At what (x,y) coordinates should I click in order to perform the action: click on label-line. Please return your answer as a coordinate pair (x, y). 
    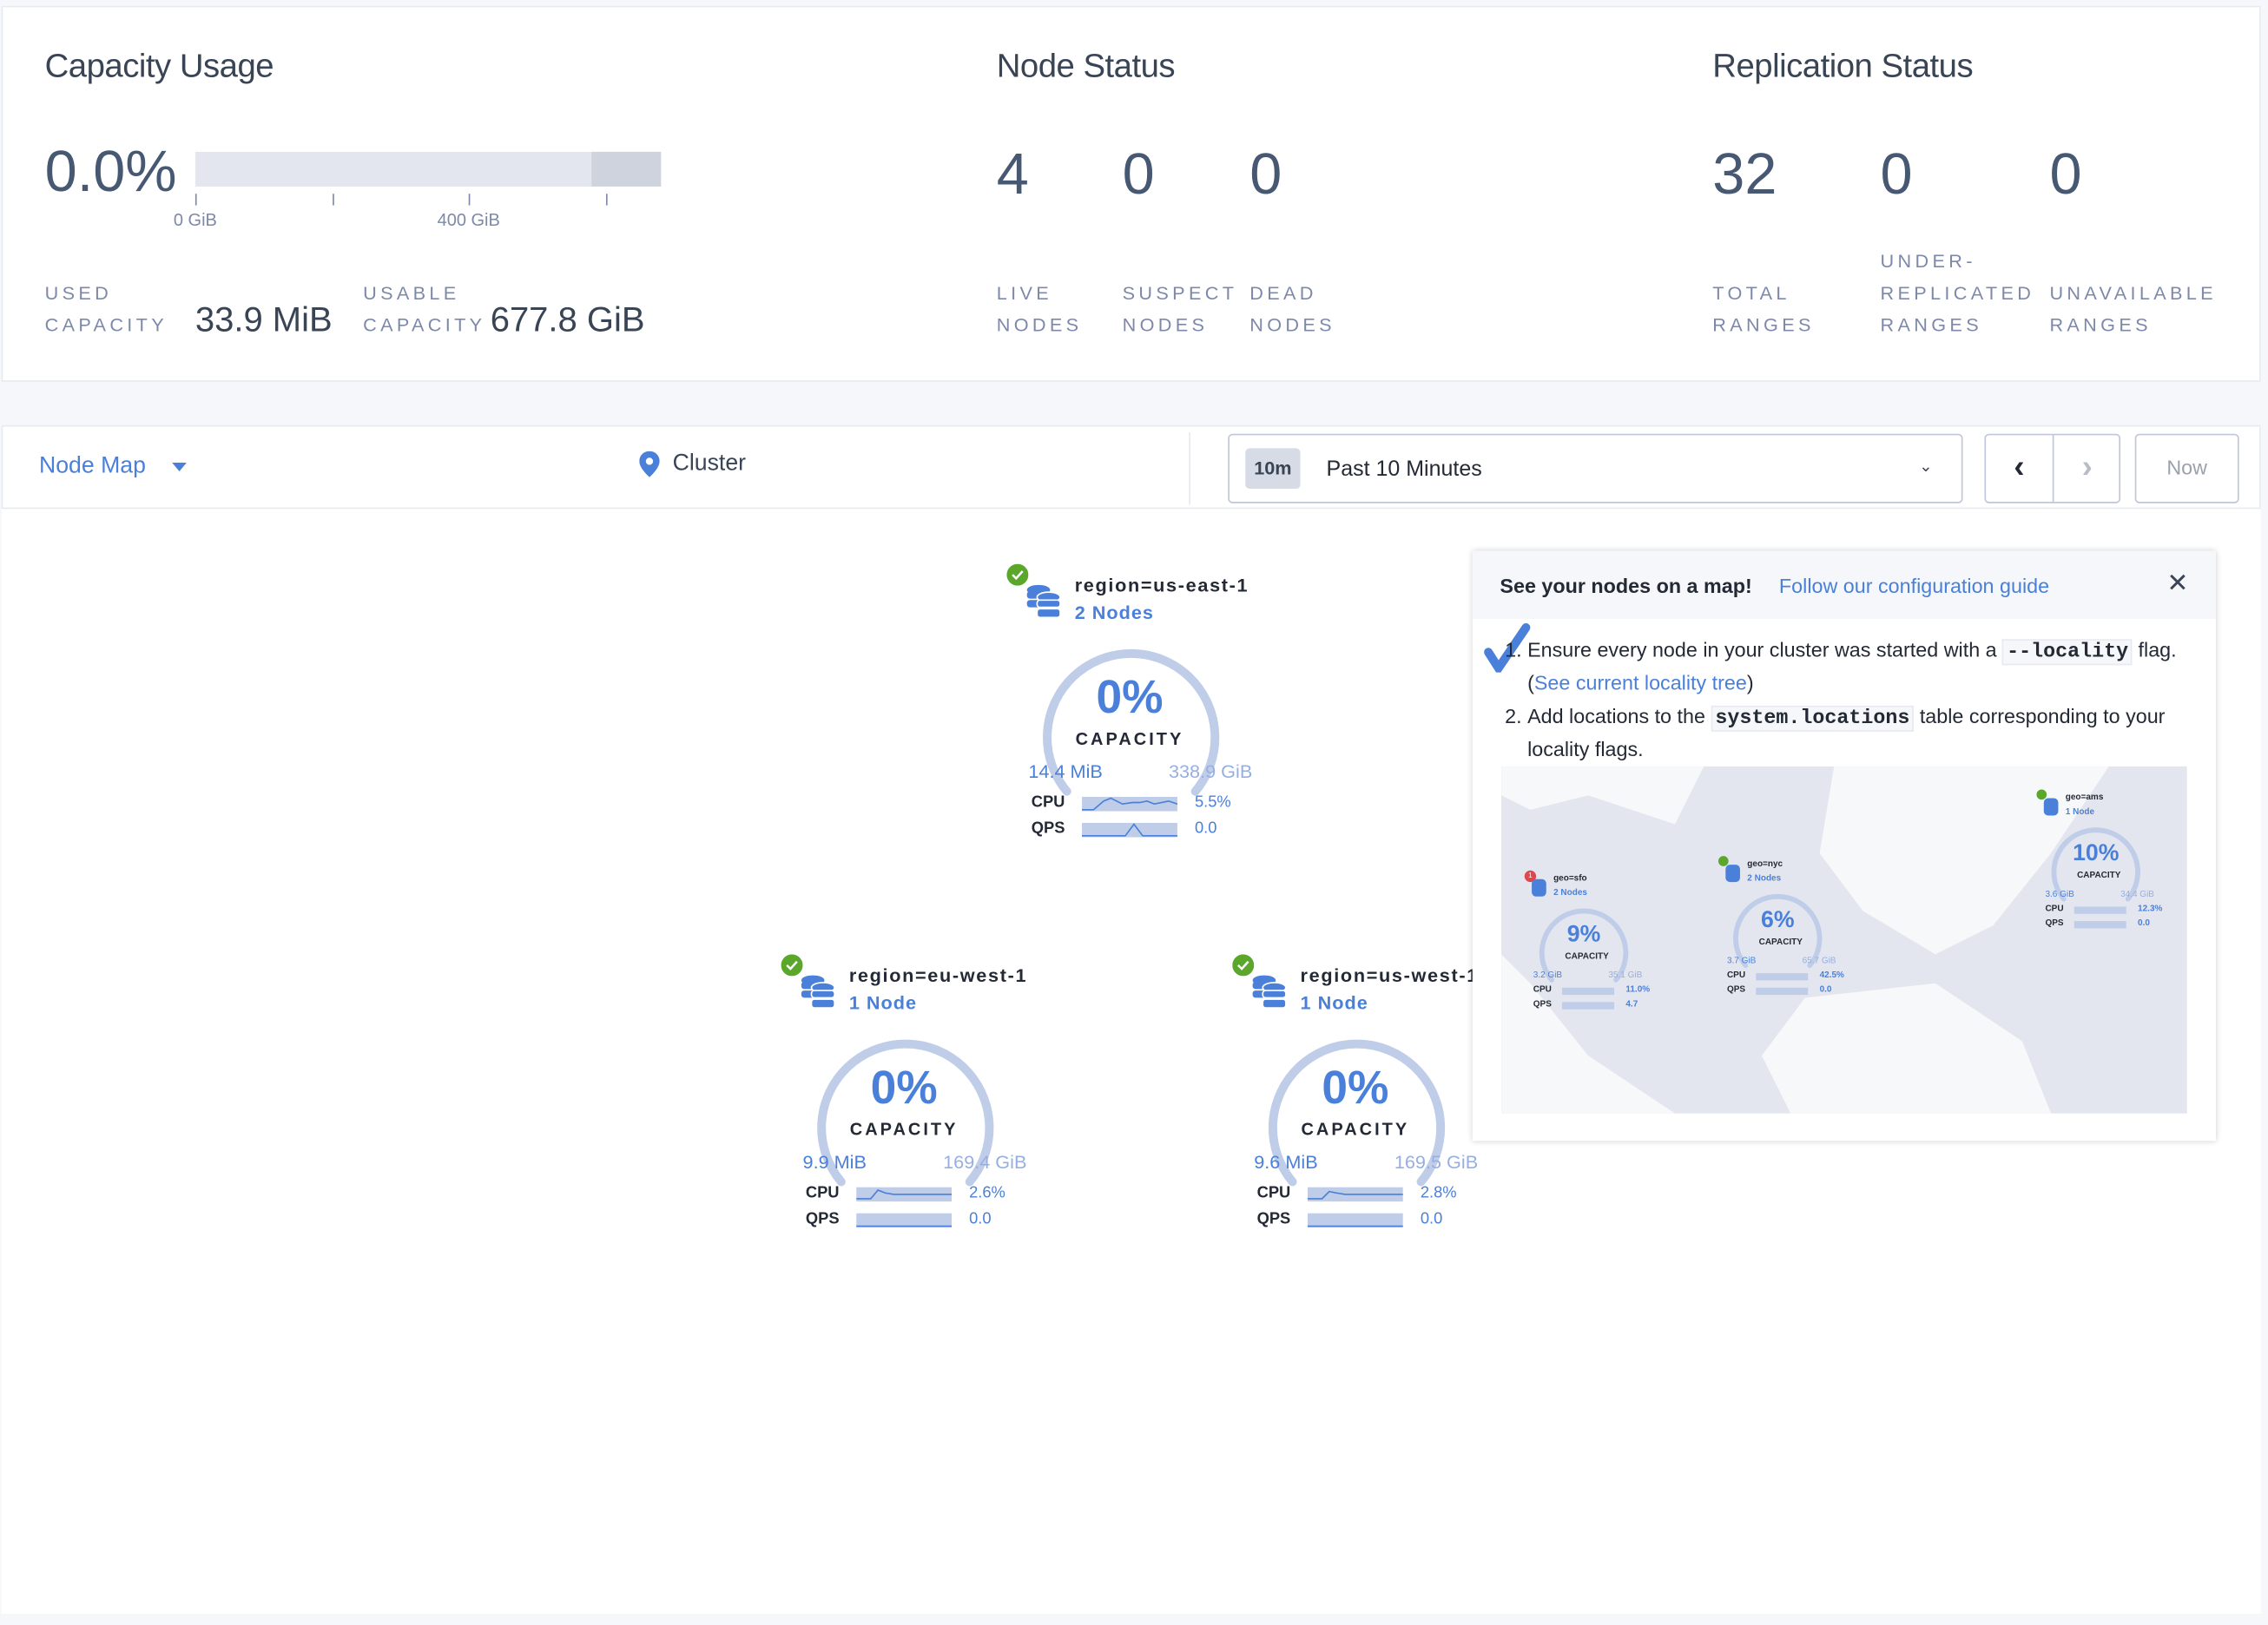
    Looking at the image, I should click on (1763, 262).